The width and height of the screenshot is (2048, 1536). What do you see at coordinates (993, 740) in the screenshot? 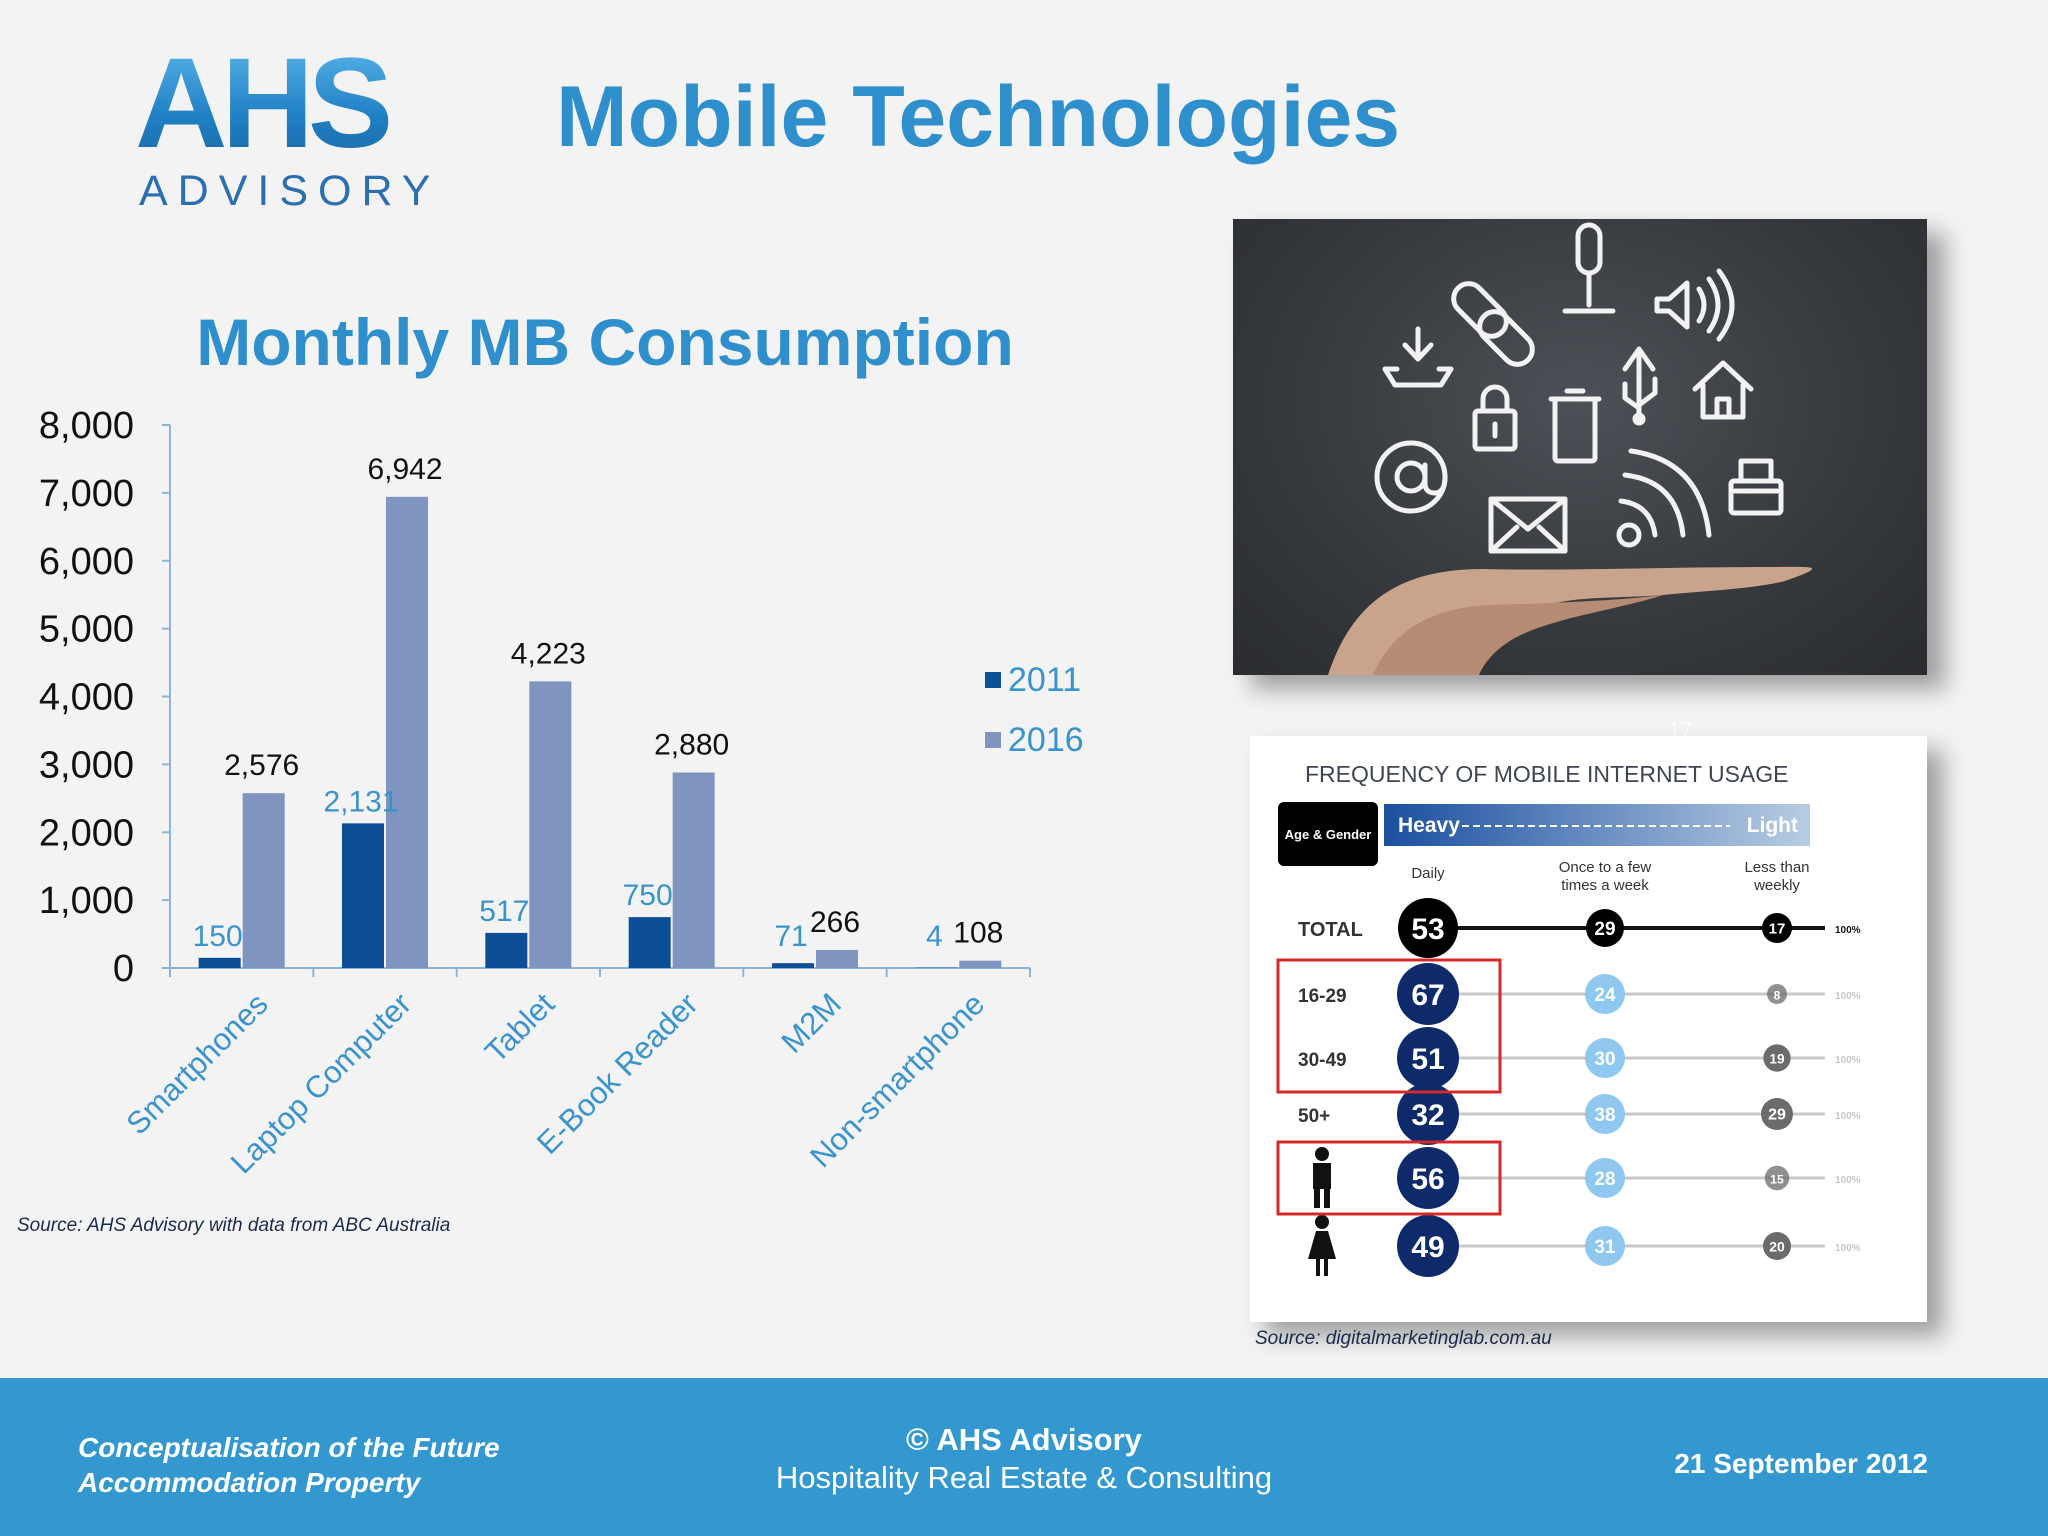
I see `legend-swatch-2016` at bounding box center [993, 740].